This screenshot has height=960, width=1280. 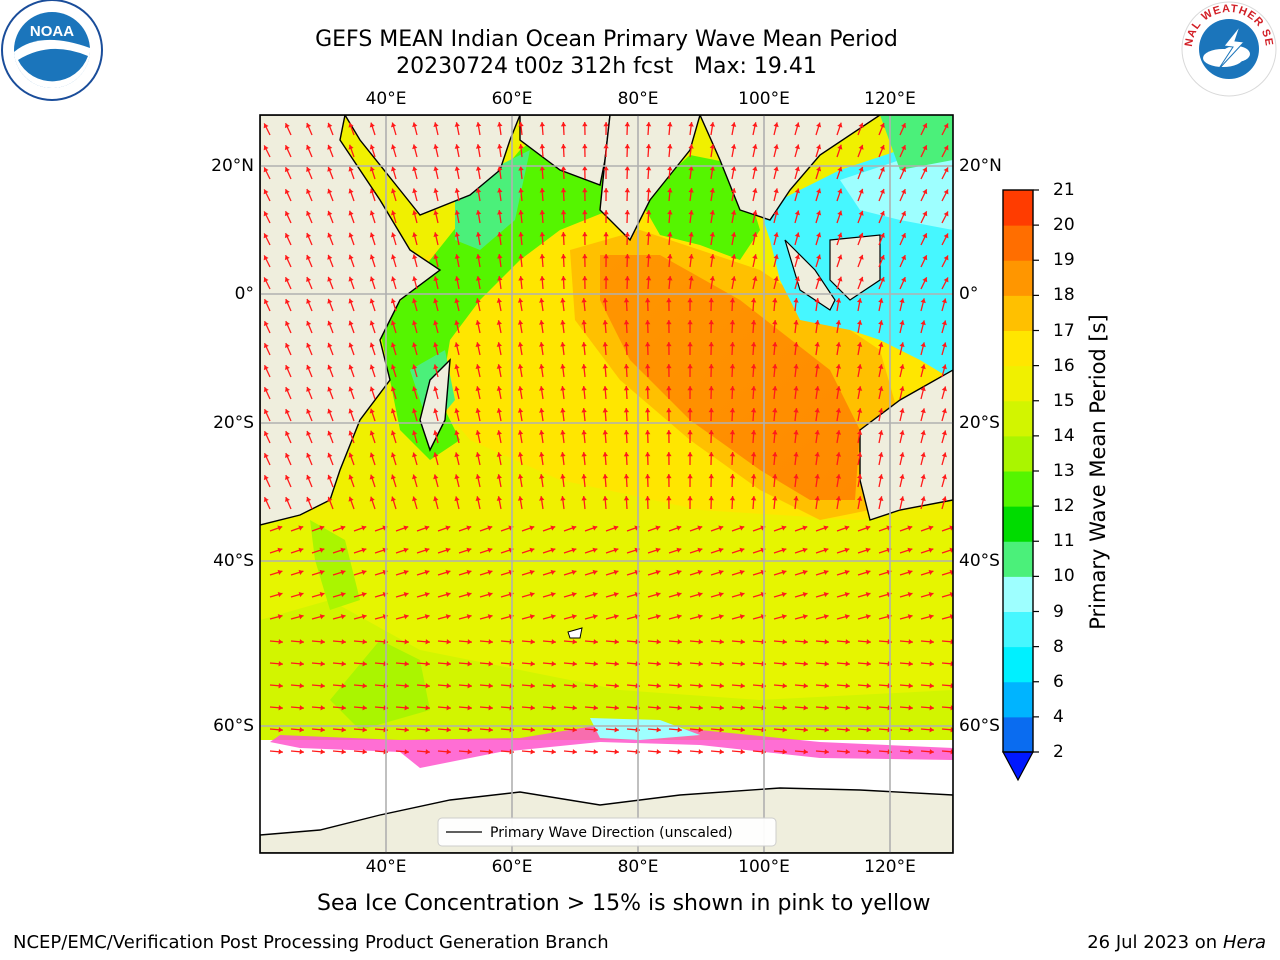 What do you see at coordinates (1064, 260) in the screenshot?
I see `colorbar-tick-label: 19` at bounding box center [1064, 260].